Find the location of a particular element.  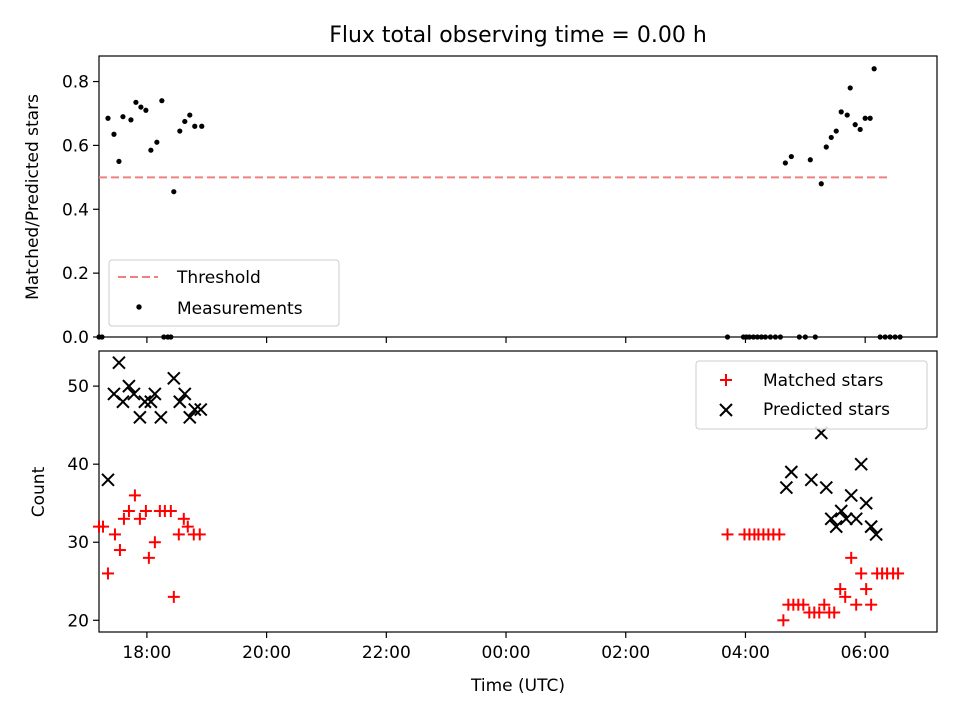

ratio-legend-box is located at coordinates (224, 293).